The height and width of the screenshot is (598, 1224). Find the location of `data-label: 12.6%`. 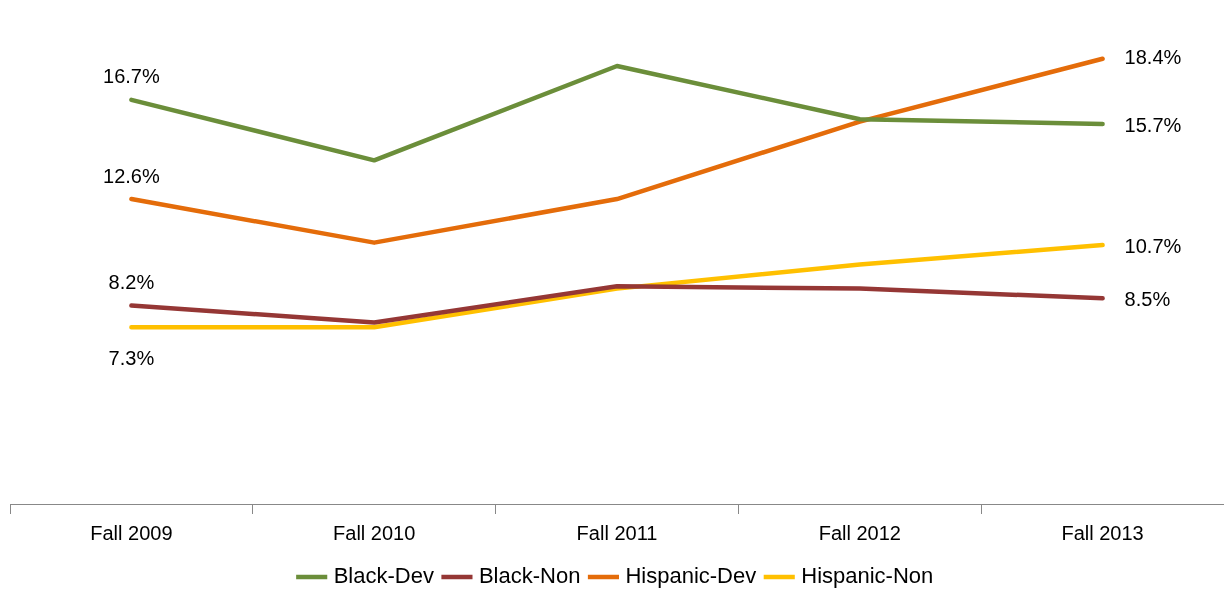

data-label: 12.6% is located at coordinates (131, 175).